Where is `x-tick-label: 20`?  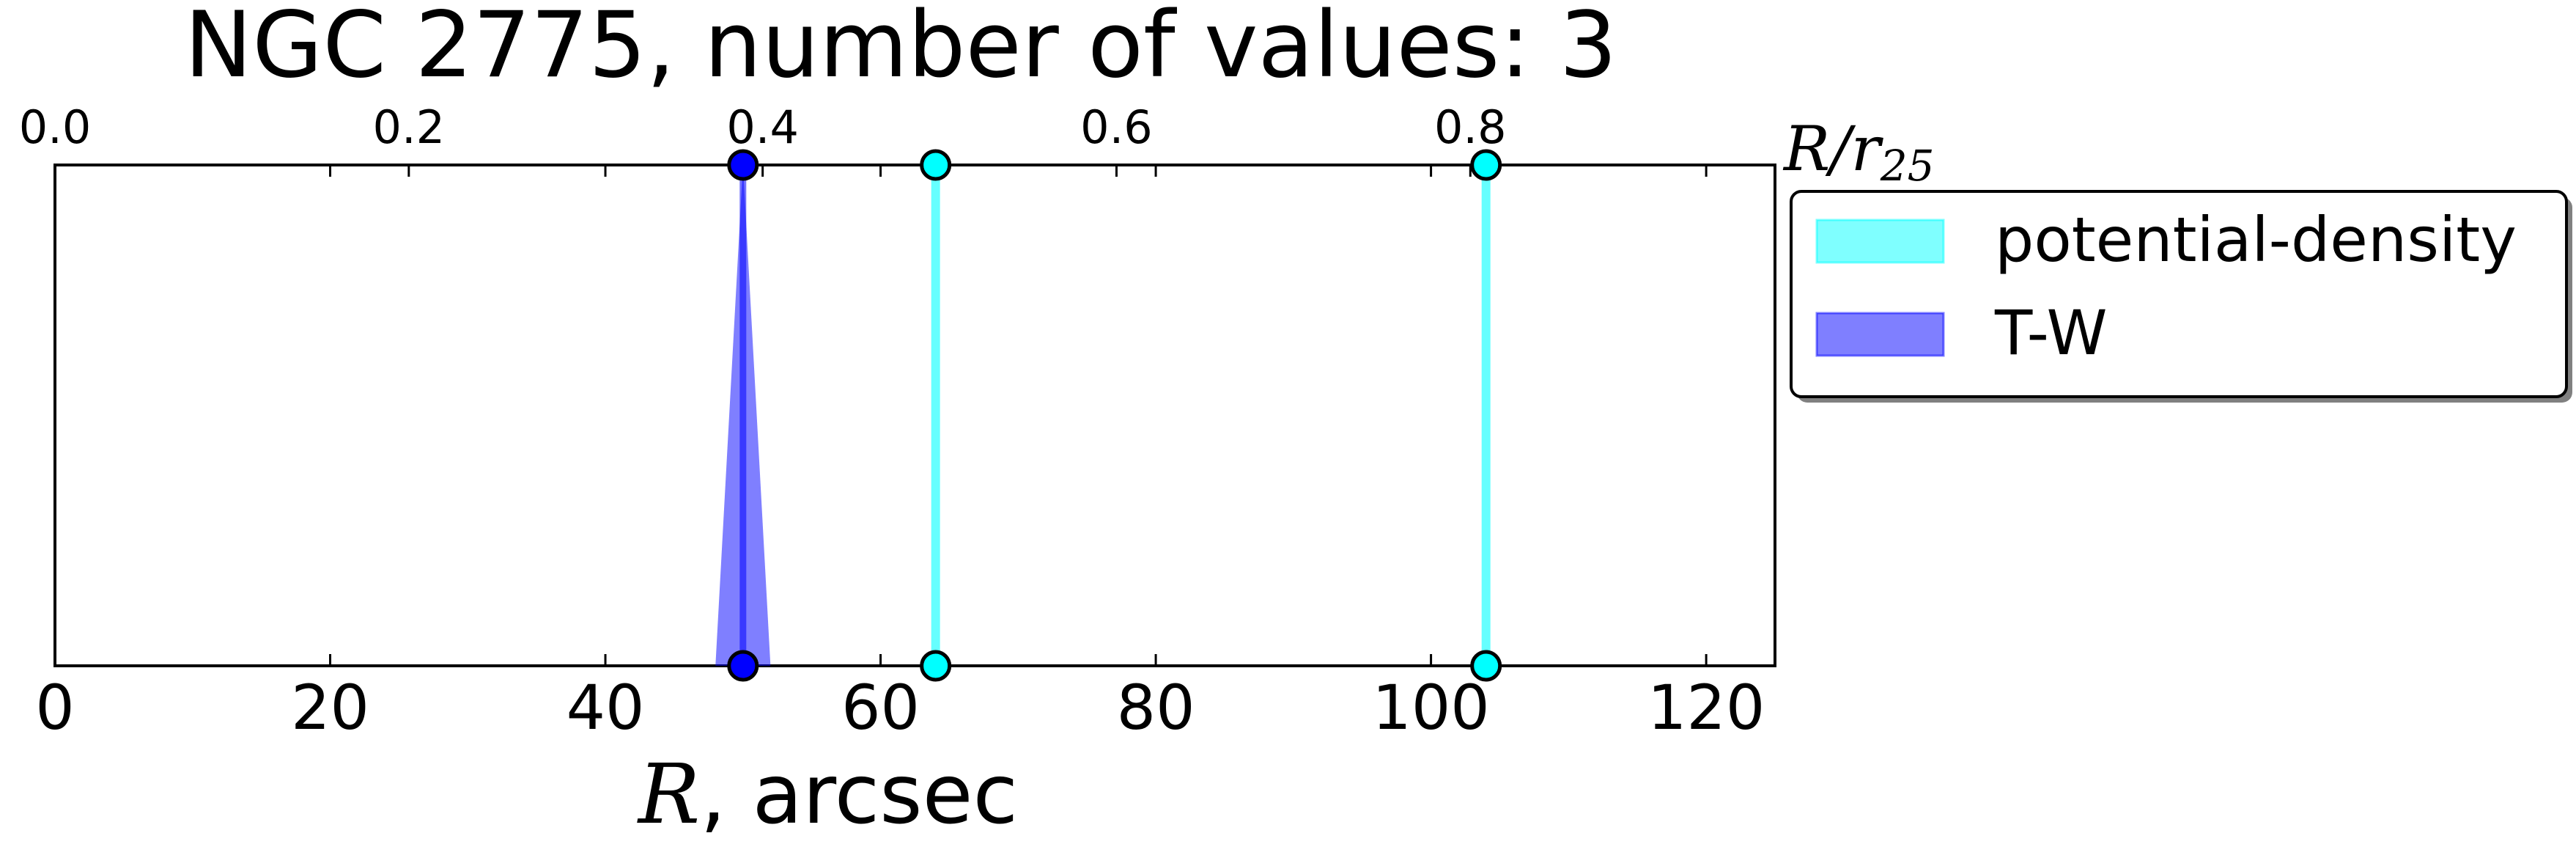 x-tick-label: 20 is located at coordinates (330, 708).